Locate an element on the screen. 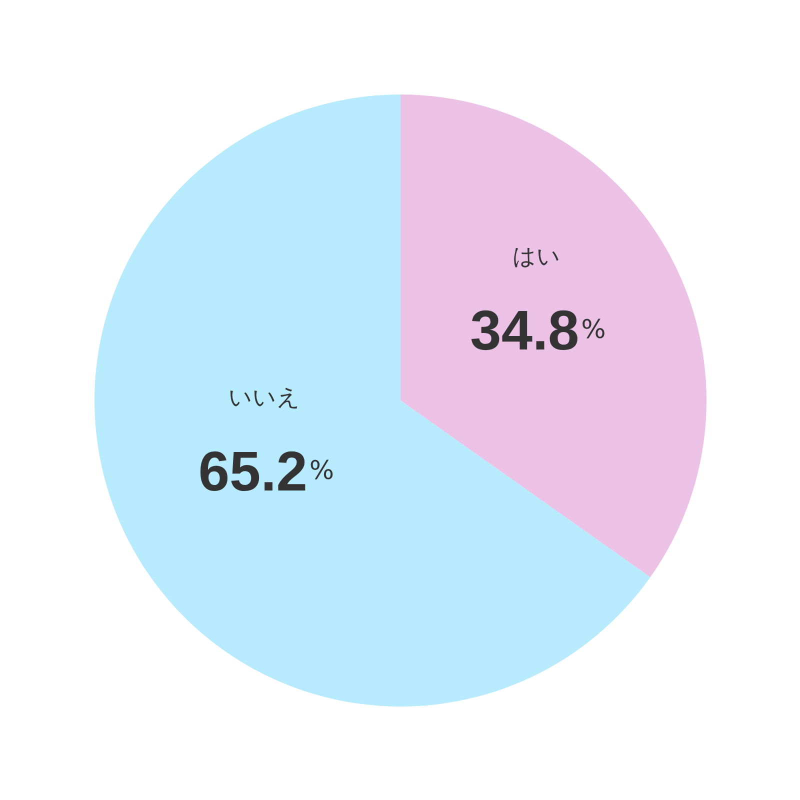  slice-label: はい is located at coordinates (536, 257).